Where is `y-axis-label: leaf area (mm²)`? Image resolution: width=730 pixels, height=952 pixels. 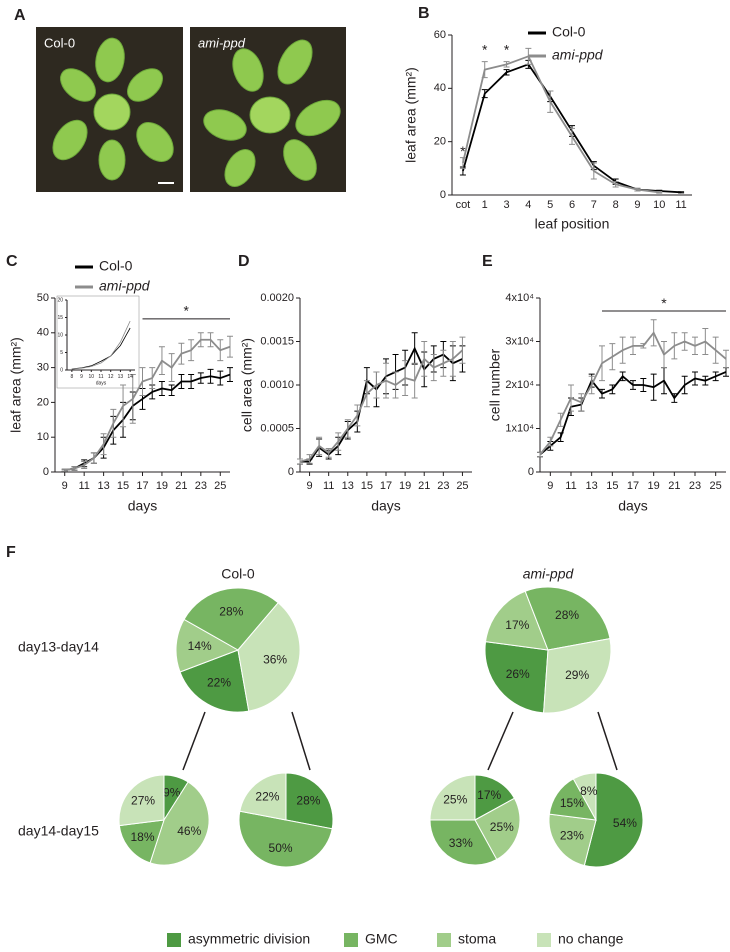 y-axis-label: leaf area (mm²) is located at coordinates (411, 115).